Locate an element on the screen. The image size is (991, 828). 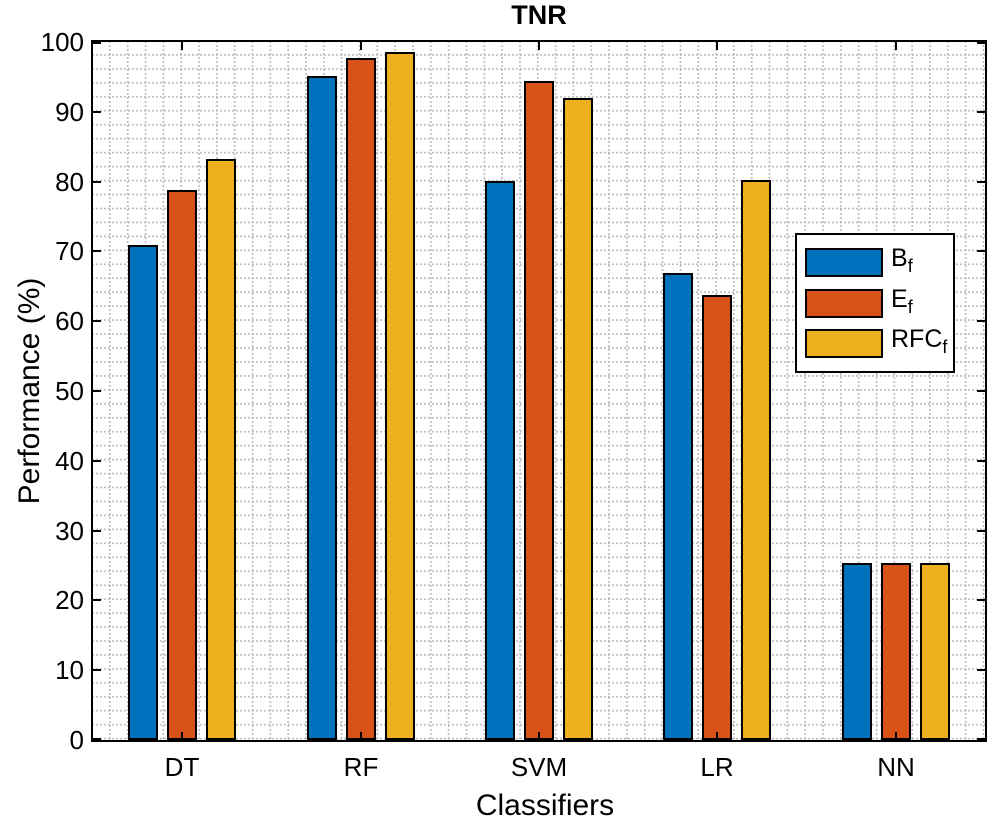
legend-label-Bf: Bf is located at coordinates (902, 260).